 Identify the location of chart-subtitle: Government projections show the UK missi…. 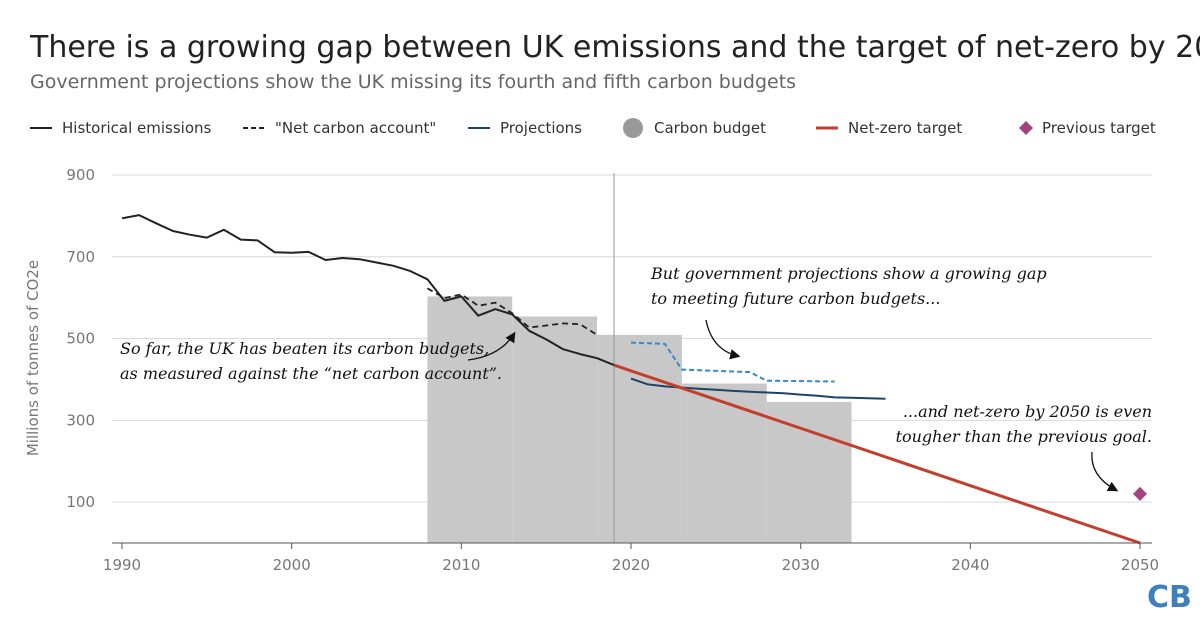
(413, 82).